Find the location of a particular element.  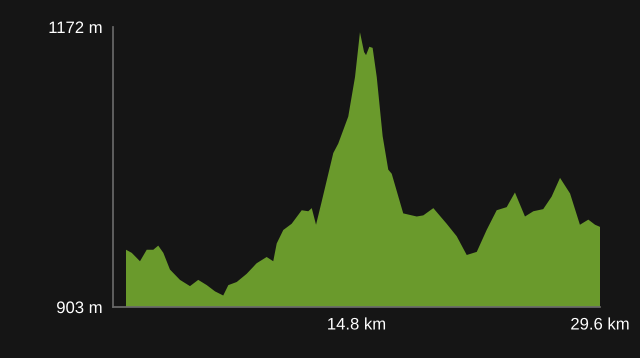

x-tick-label: 14.8 km is located at coordinates (357, 323).